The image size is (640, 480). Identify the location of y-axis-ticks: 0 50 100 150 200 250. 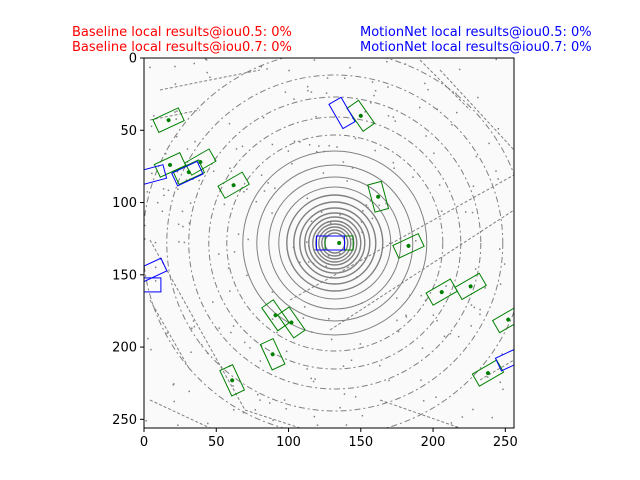
(128, 240).